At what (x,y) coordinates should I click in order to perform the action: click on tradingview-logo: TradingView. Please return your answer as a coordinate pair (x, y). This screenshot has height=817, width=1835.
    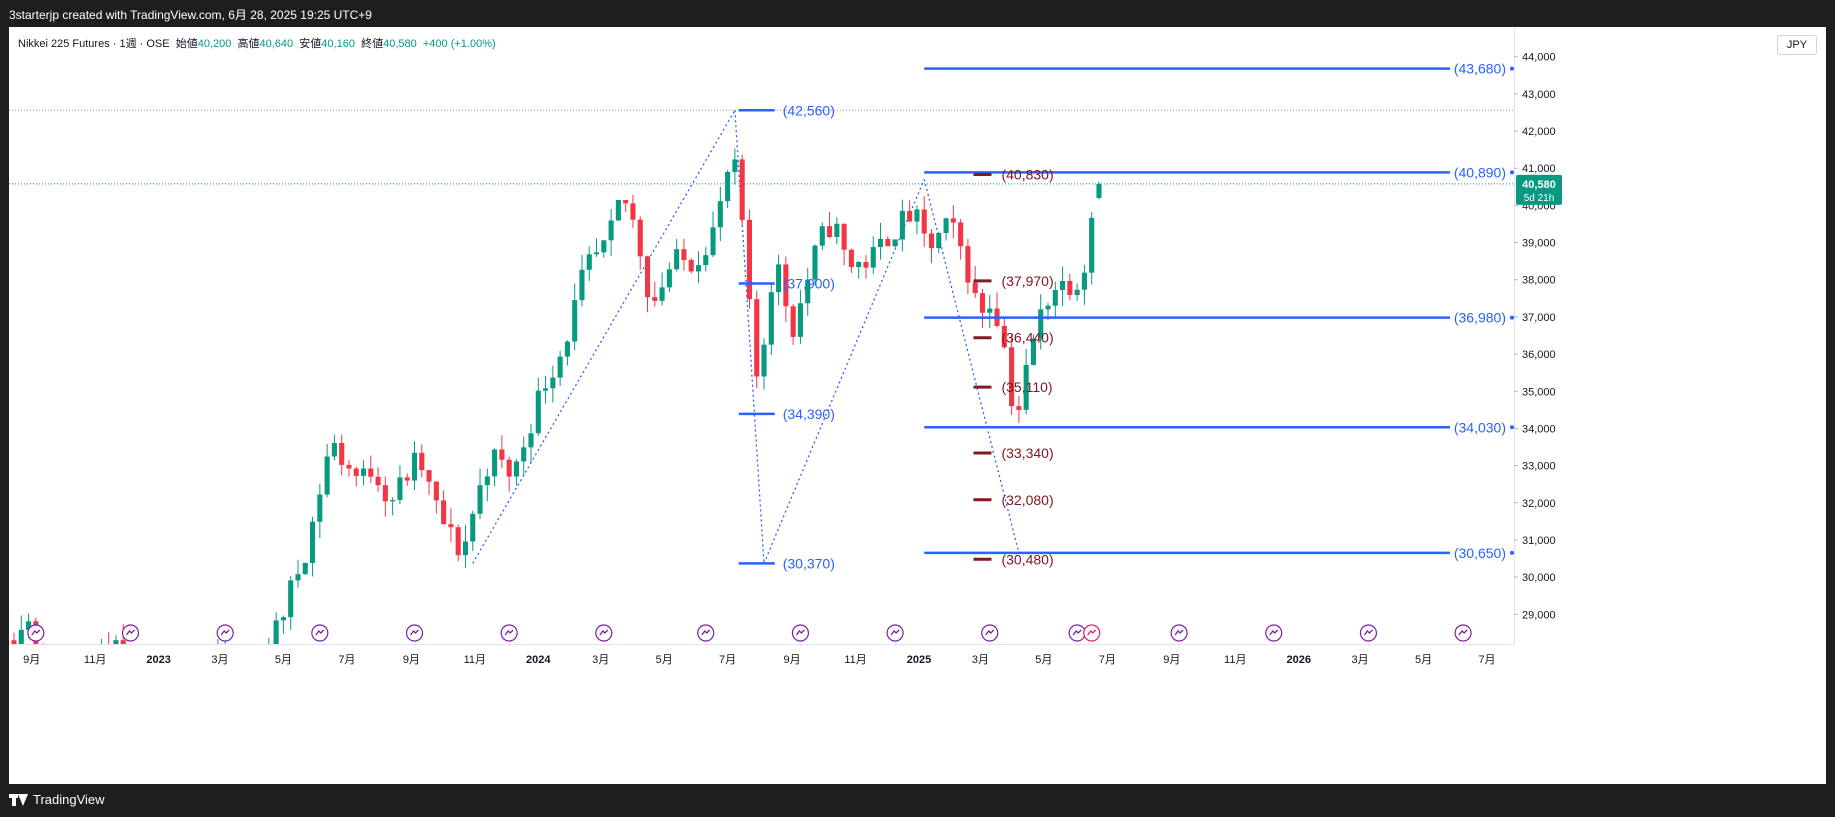
    Looking at the image, I should click on (57, 799).